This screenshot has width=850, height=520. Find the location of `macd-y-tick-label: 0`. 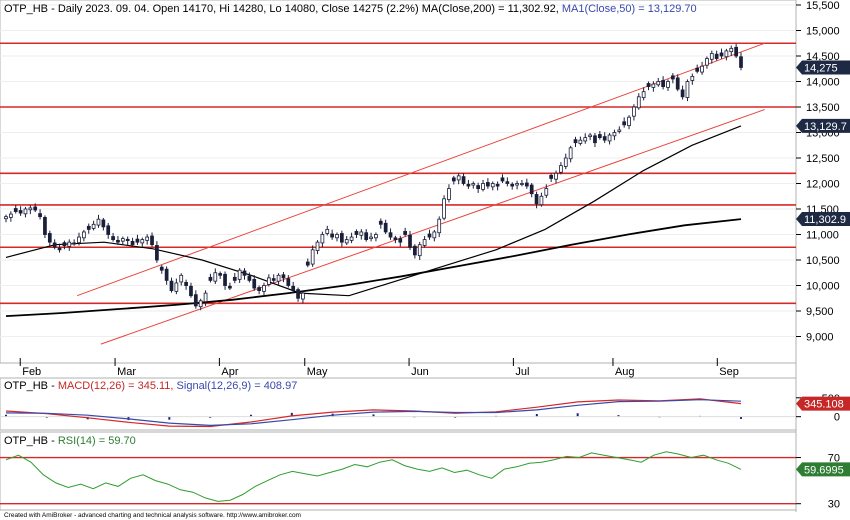

macd-y-tick-label: 0 is located at coordinates (837, 418).